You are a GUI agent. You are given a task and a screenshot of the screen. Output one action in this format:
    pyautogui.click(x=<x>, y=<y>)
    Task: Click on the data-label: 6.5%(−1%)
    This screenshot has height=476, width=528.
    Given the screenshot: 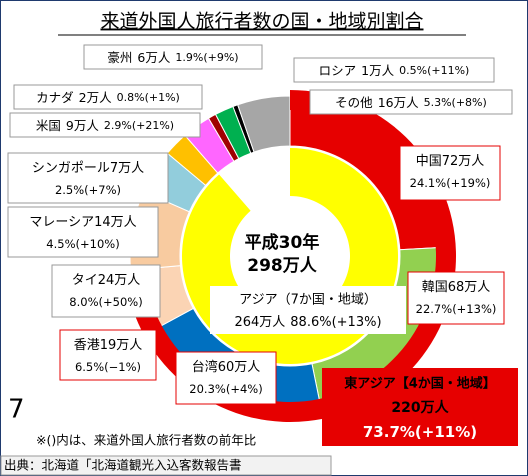 What is the action you would take?
    pyautogui.click(x=108, y=367)
    